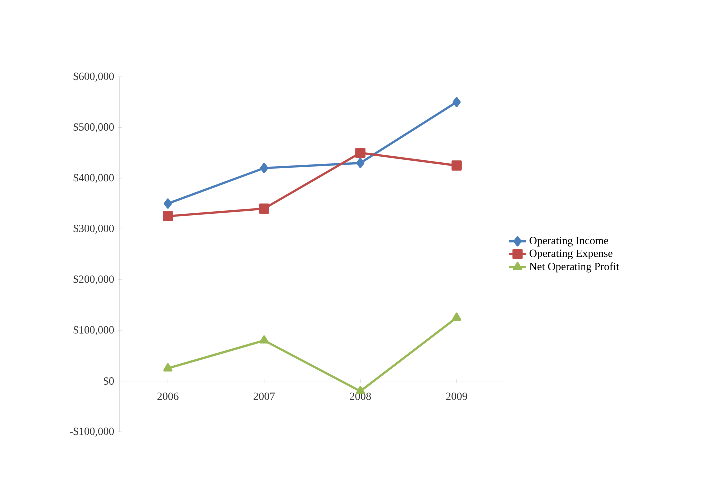 The width and height of the screenshot is (725, 484). What do you see at coordinates (569, 242) in the screenshot?
I see `legend-label: Operating Income` at bounding box center [569, 242].